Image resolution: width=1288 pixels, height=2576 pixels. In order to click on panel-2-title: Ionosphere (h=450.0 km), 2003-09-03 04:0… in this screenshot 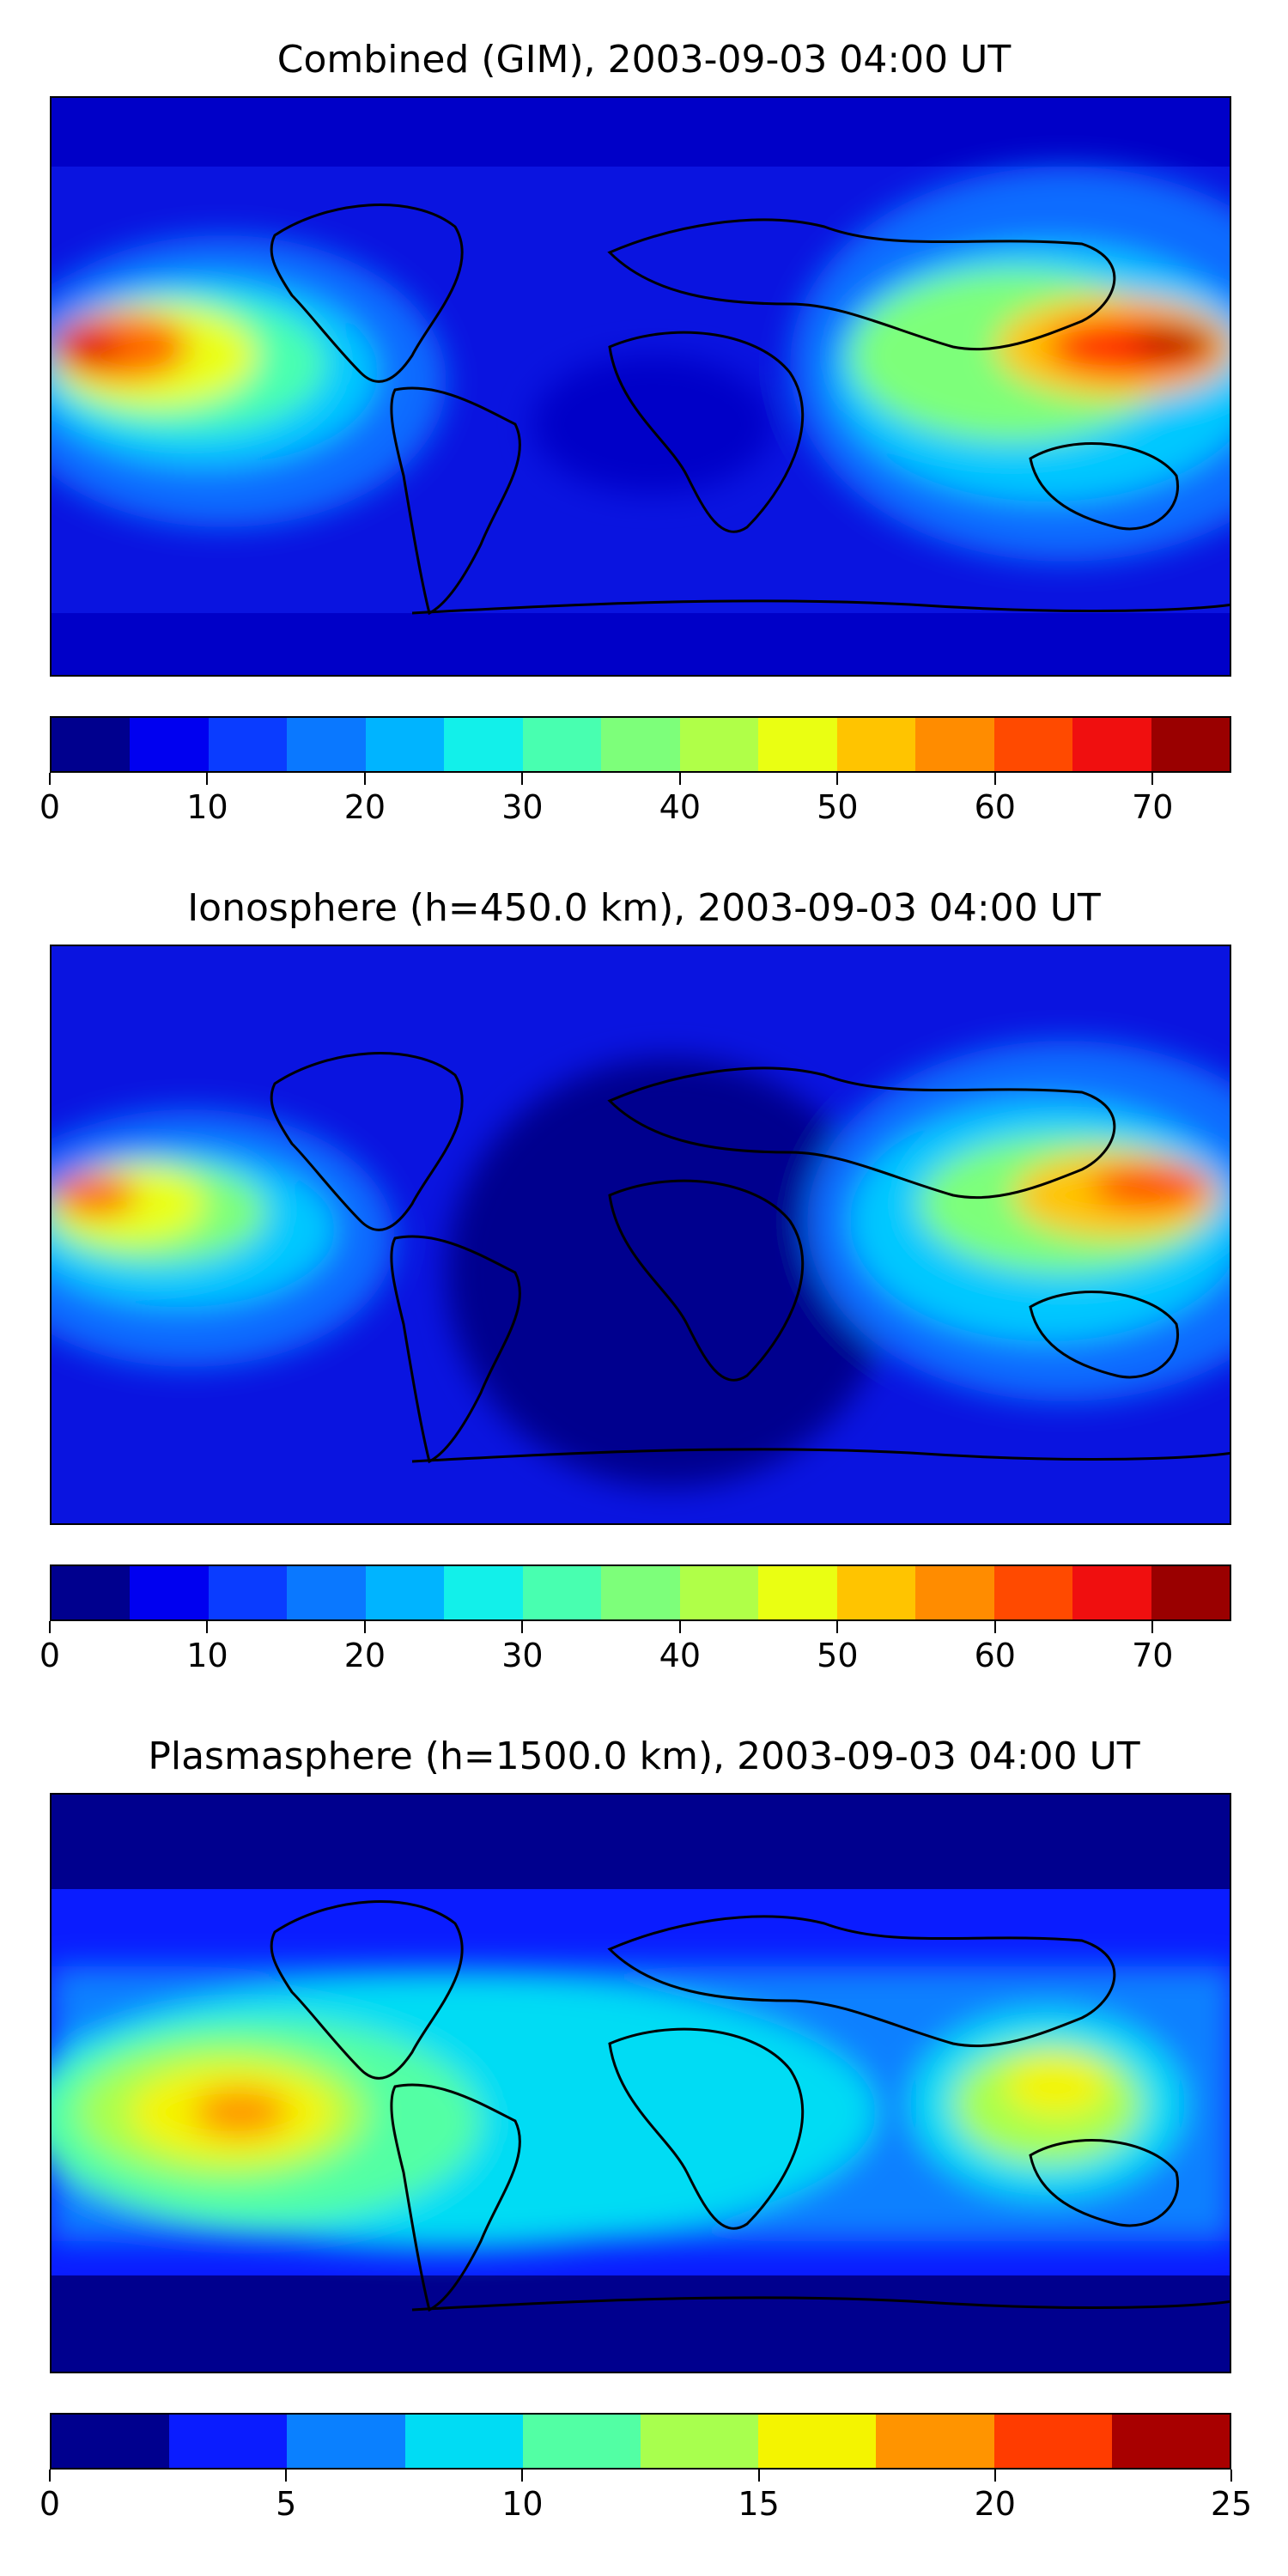, I will do `click(644, 908)`.